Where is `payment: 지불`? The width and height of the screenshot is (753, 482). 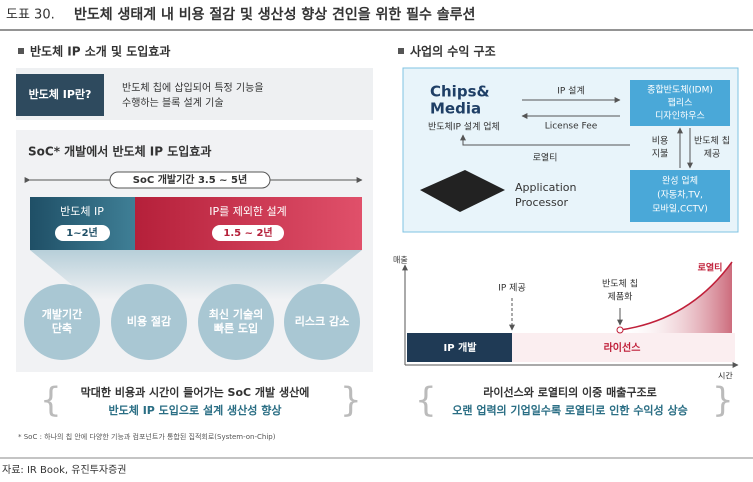 payment: 지불 is located at coordinates (660, 154).